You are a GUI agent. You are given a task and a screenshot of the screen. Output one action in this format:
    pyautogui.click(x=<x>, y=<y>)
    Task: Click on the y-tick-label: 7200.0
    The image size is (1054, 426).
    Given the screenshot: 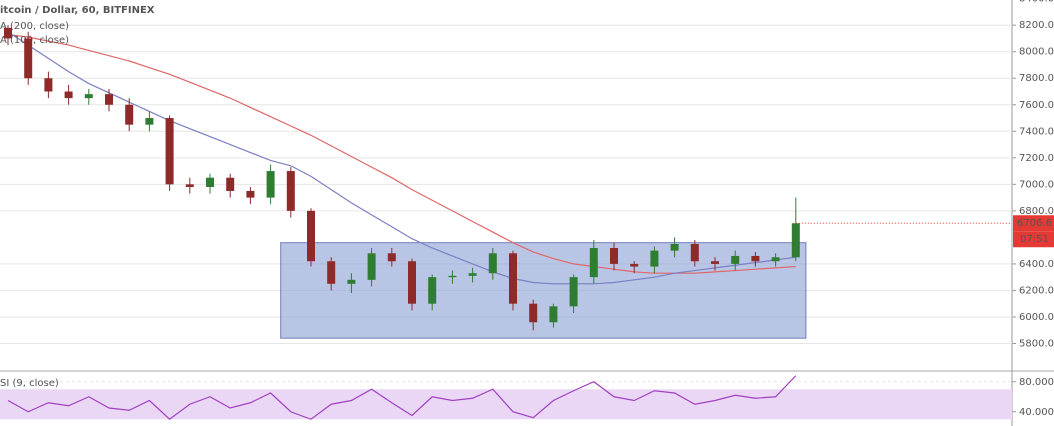 What is the action you would take?
    pyautogui.click(x=1036, y=158)
    